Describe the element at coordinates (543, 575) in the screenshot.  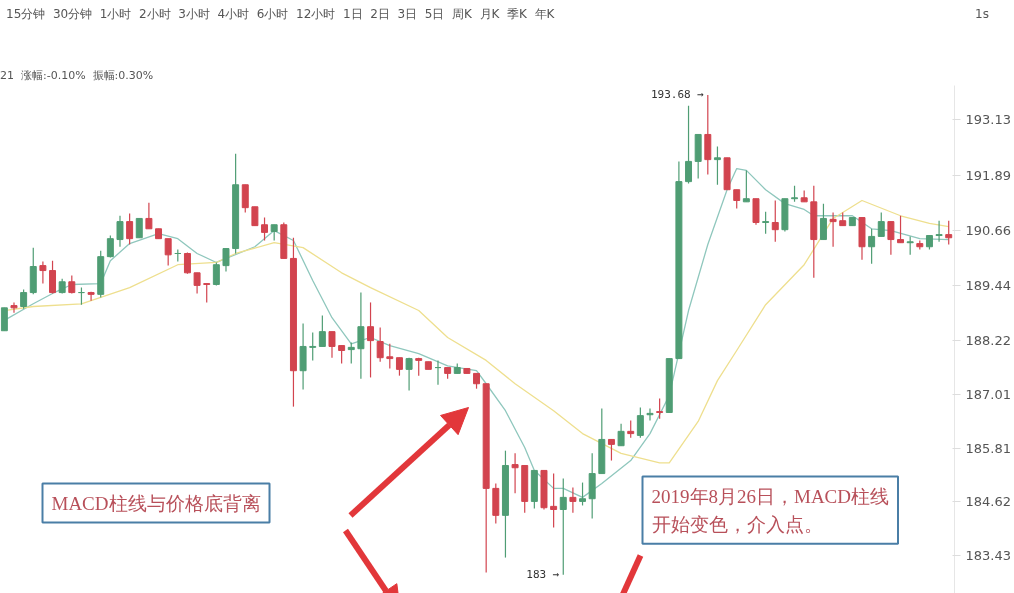
I see `annotation: 183 →` at that location.